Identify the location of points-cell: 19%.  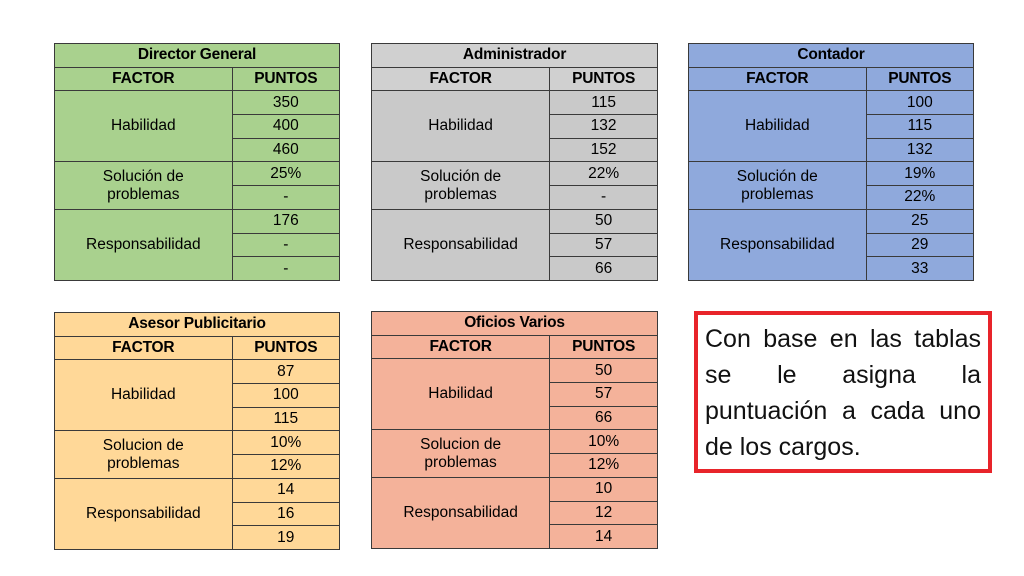
(920, 174).